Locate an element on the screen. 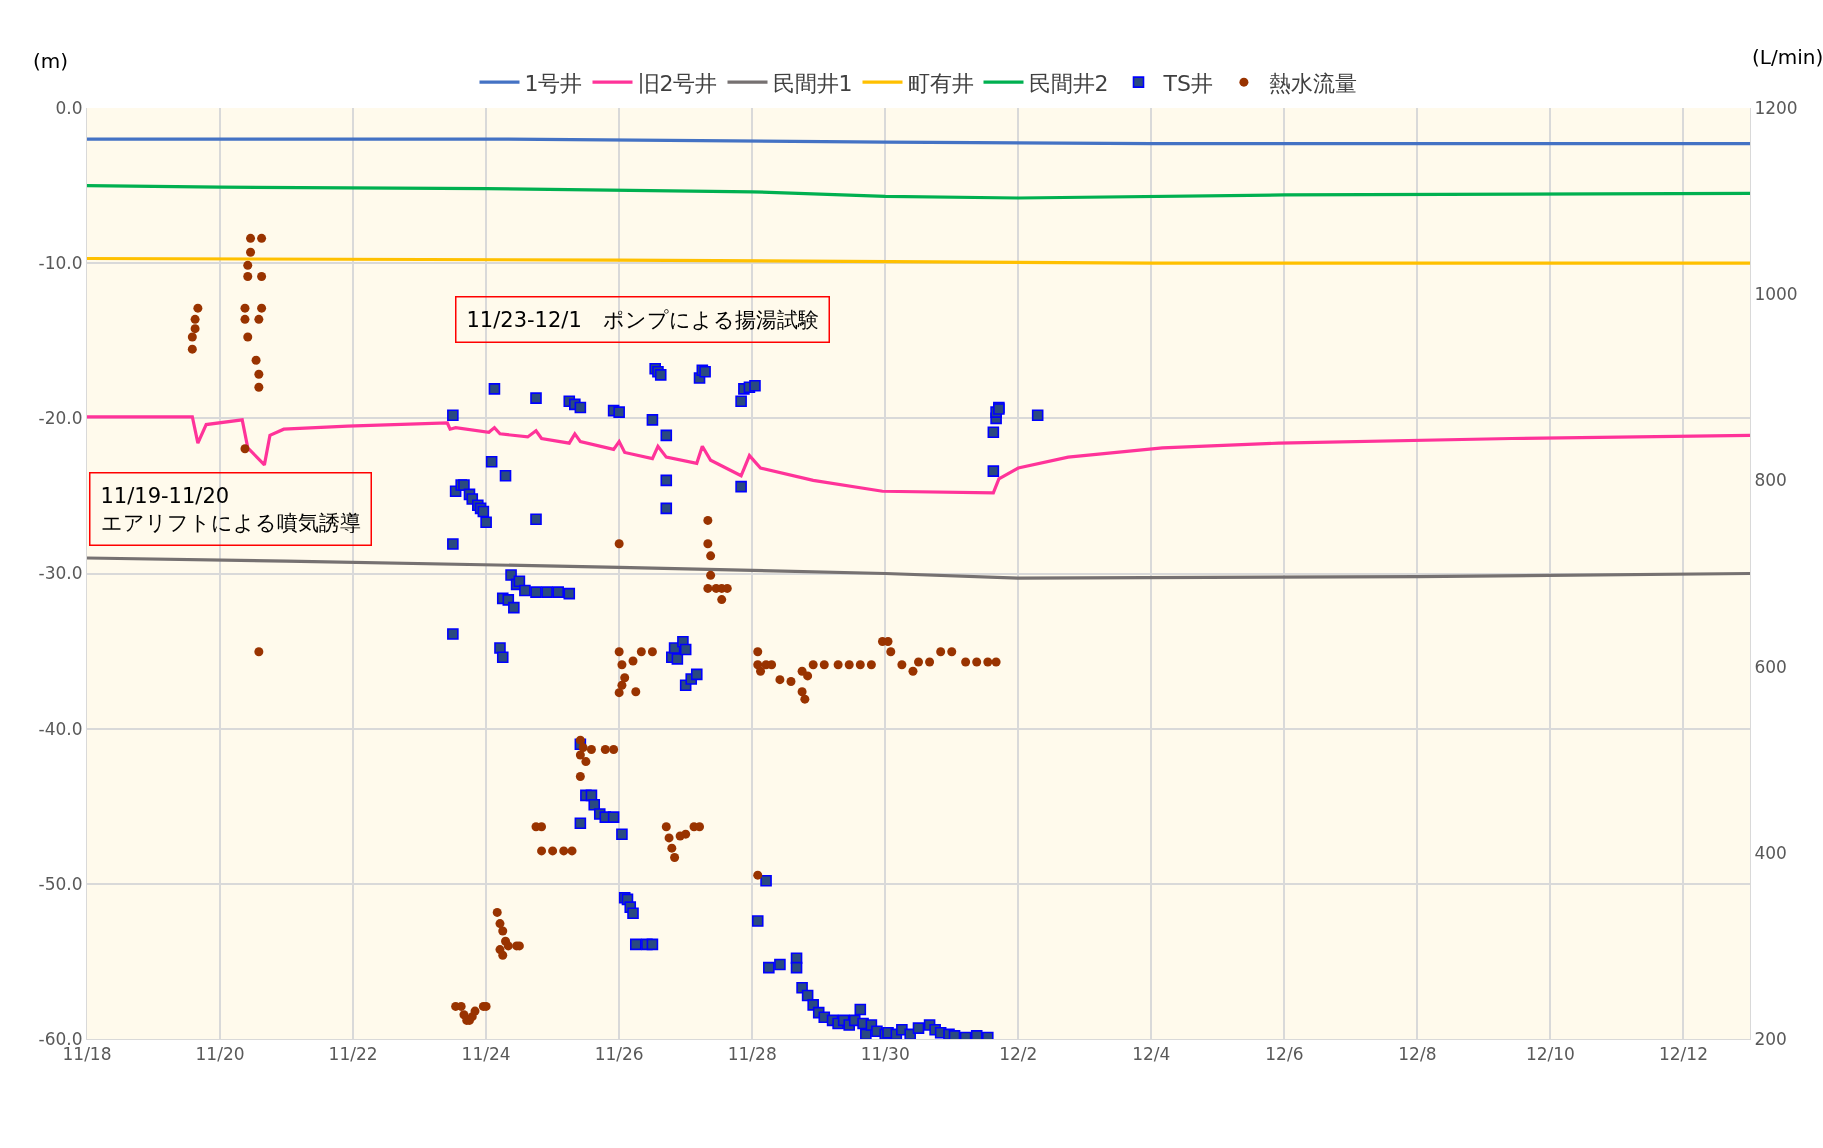 Image resolution: width=1823 pixels, height=1148 pixels. y2-tick-label: 400 is located at coordinates (1770, 852).